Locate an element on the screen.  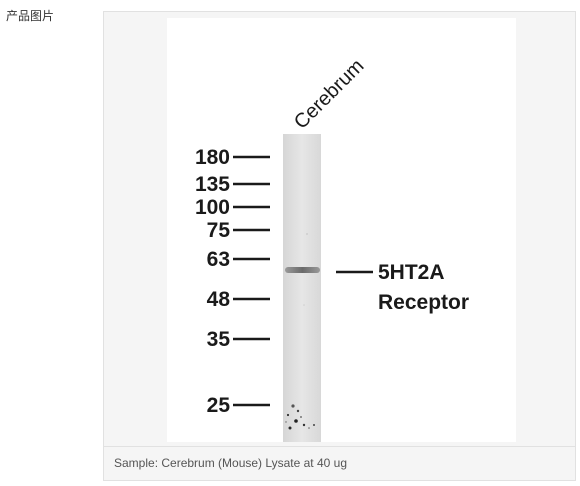
blot-lane is located at coordinates (302, 288).